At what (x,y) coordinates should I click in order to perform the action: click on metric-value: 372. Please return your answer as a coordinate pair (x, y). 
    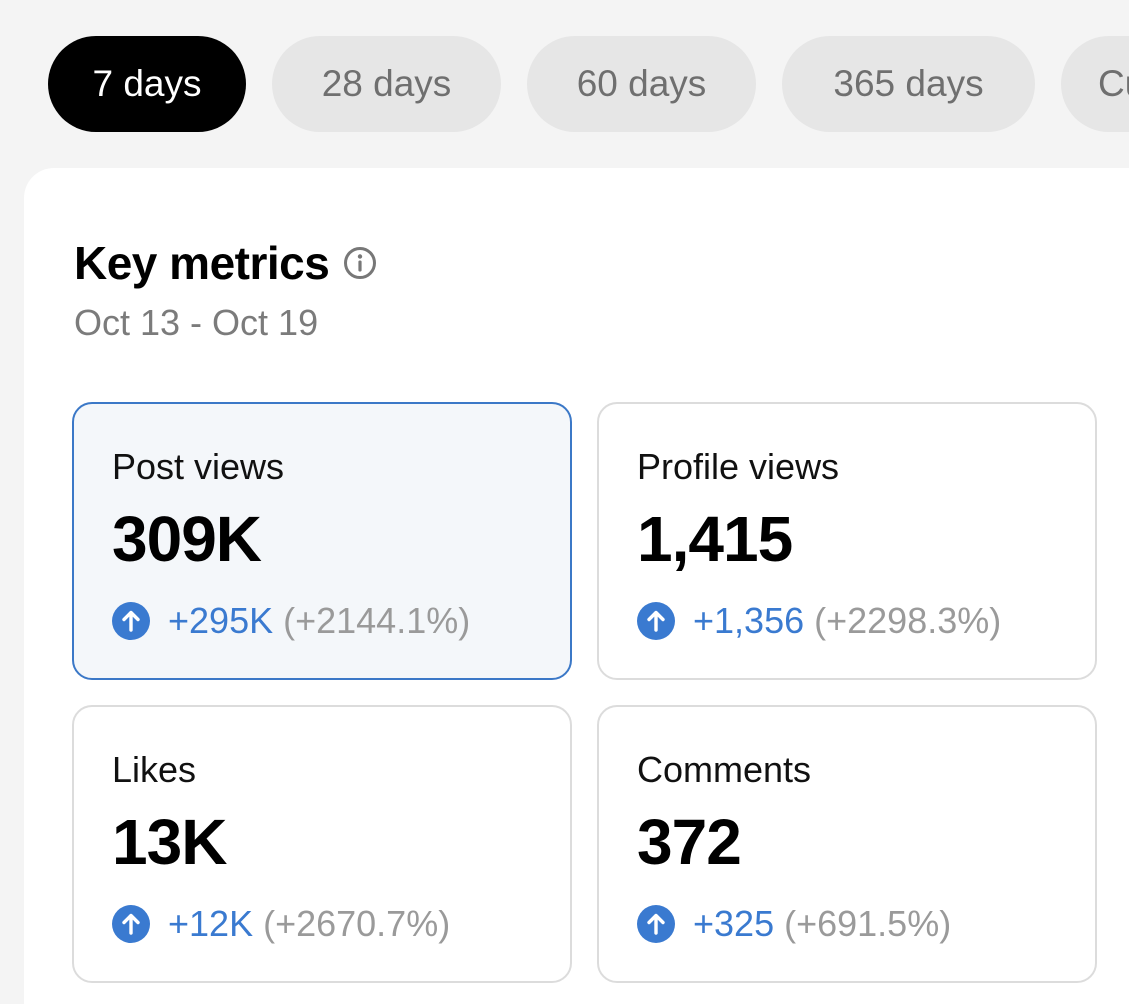
    Looking at the image, I should click on (689, 842).